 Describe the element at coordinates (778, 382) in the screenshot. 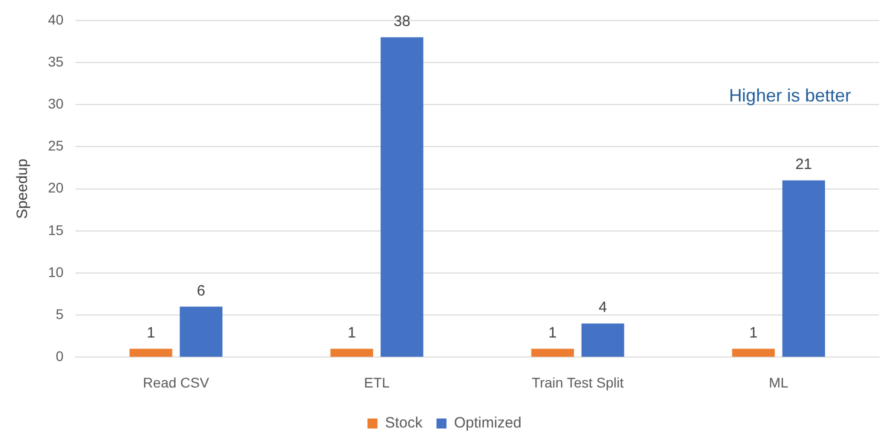

I see `x-tick-label: ML` at that location.